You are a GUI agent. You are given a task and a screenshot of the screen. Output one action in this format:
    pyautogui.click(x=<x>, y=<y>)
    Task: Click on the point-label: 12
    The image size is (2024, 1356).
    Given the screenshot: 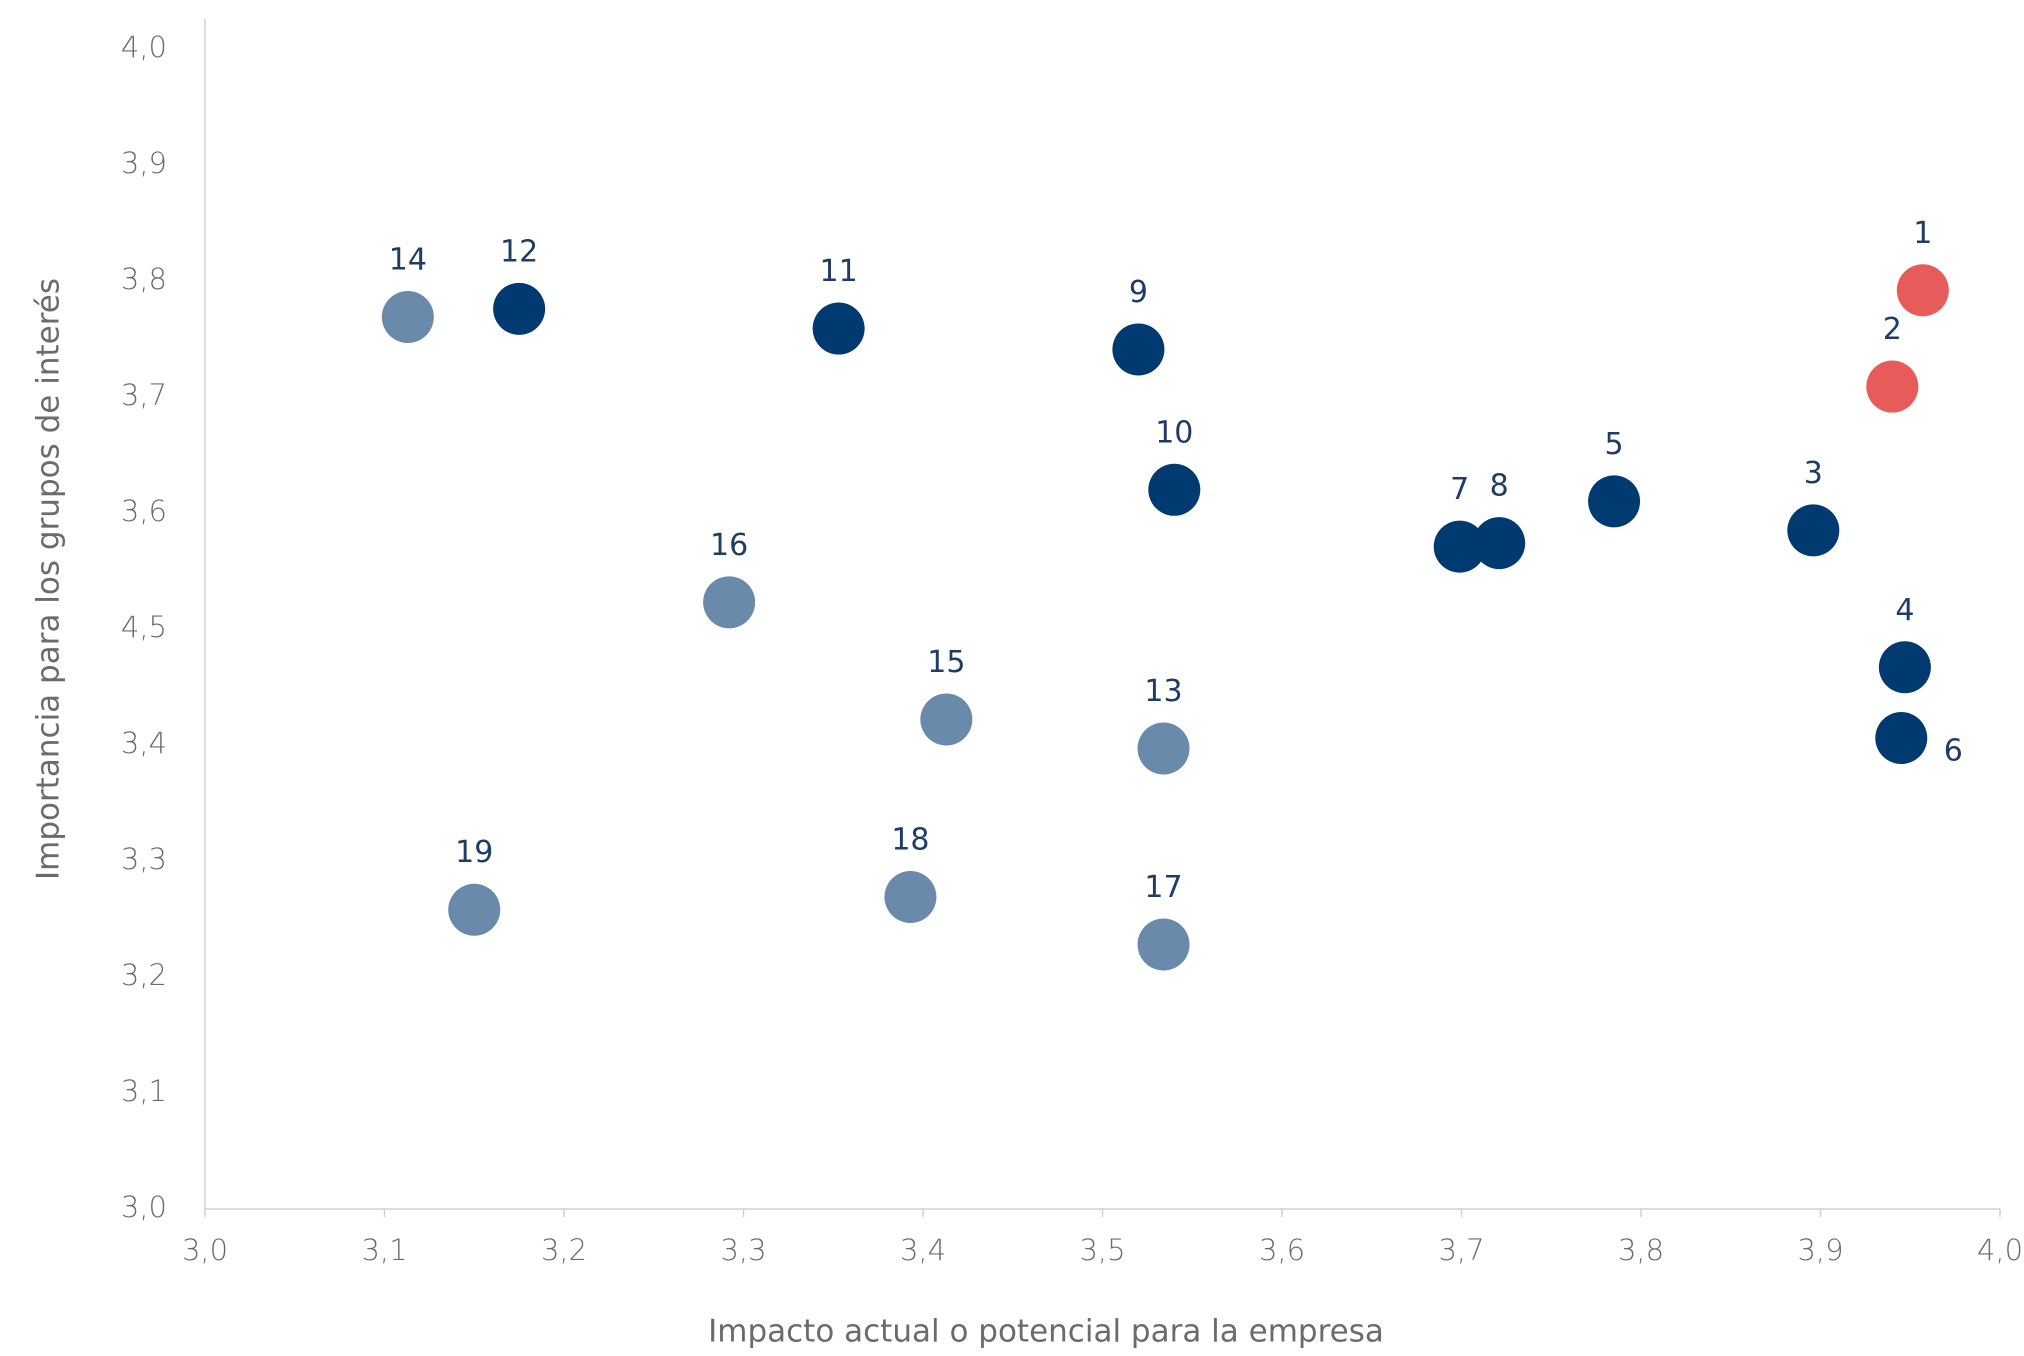 What is the action you would take?
    pyautogui.click(x=519, y=251)
    